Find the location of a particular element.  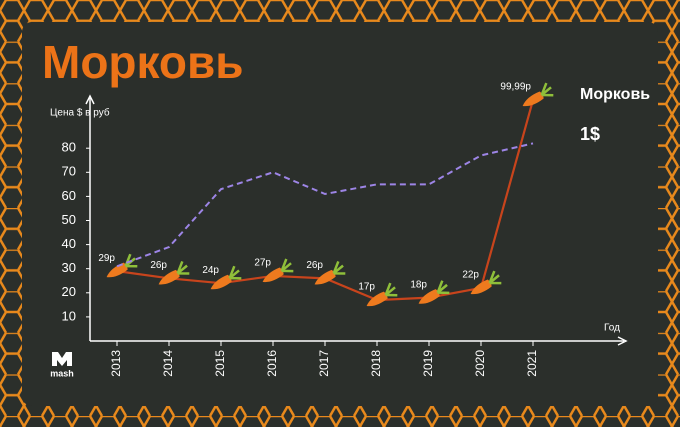

legend-label: 1$ is located at coordinates (590, 134).